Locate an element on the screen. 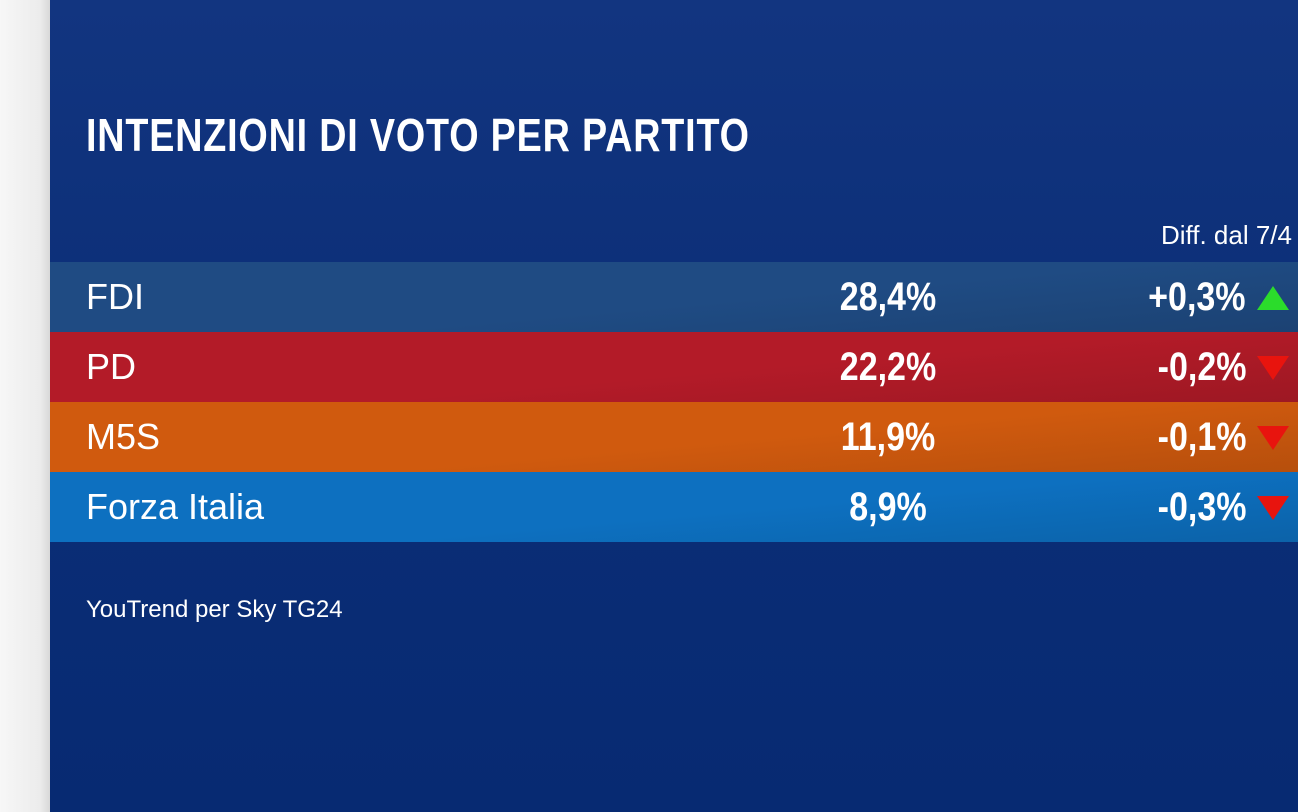  party-name: M5S is located at coordinates (123, 436).